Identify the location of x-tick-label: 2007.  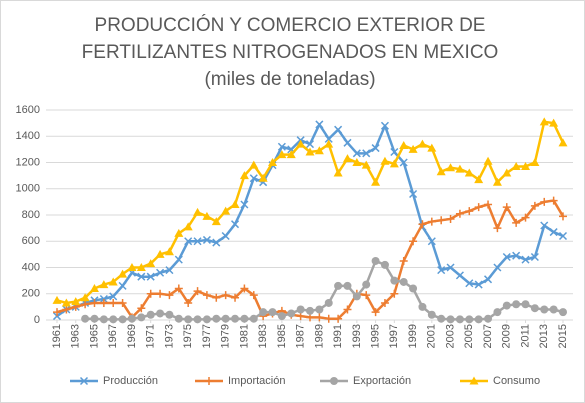
(488, 336).